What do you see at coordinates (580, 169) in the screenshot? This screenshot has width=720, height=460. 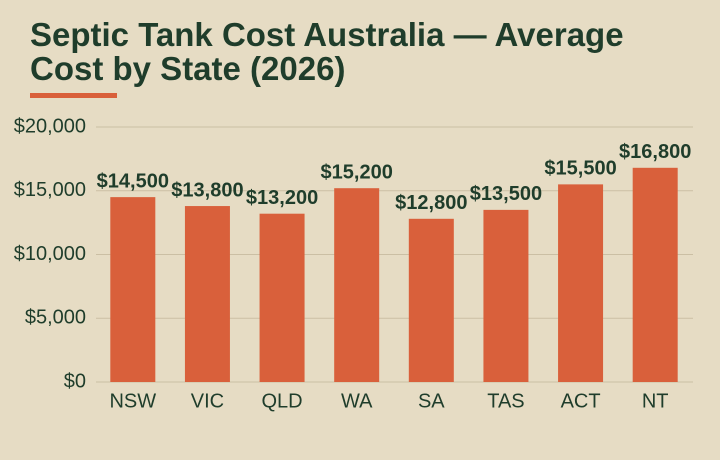 I see `value-label: $15,500` at bounding box center [580, 169].